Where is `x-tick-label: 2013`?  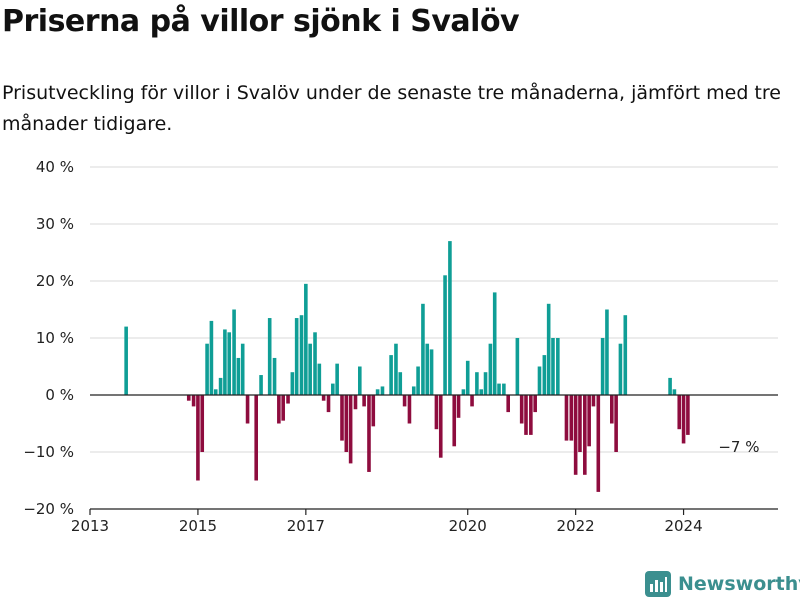
x-tick-label: 2013 is located at coordinates (90, 526).